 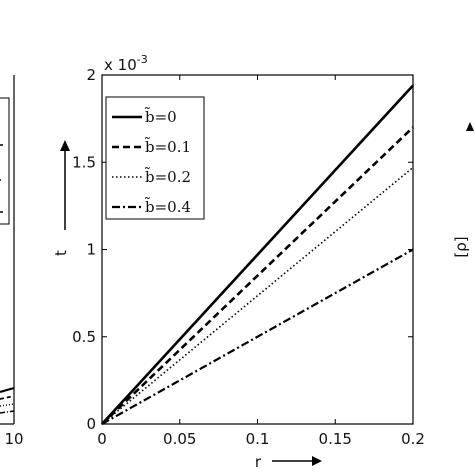 I want to click on x-axis-label: r, so click(x=258, y=462).